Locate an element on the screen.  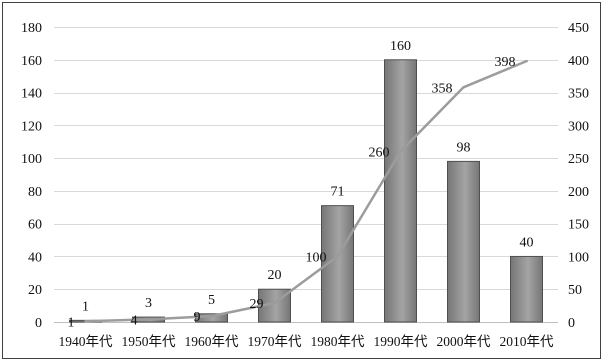
bar-data-label: 20 is located at coordinates (275, 275).